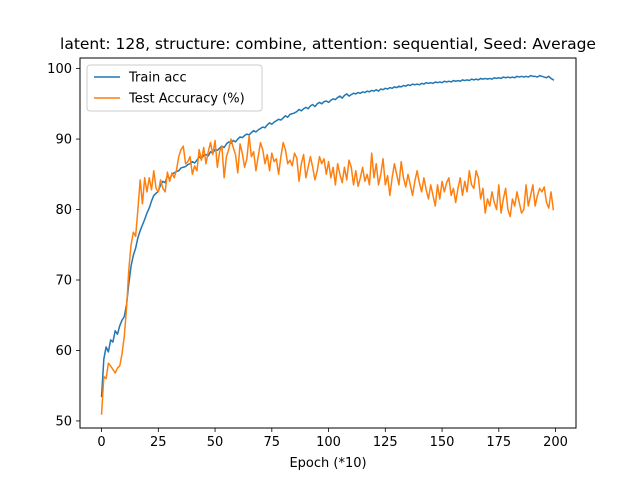 The width and height of the screenshot is (640, 480). I want to click on legend-box, so click(174, 88).